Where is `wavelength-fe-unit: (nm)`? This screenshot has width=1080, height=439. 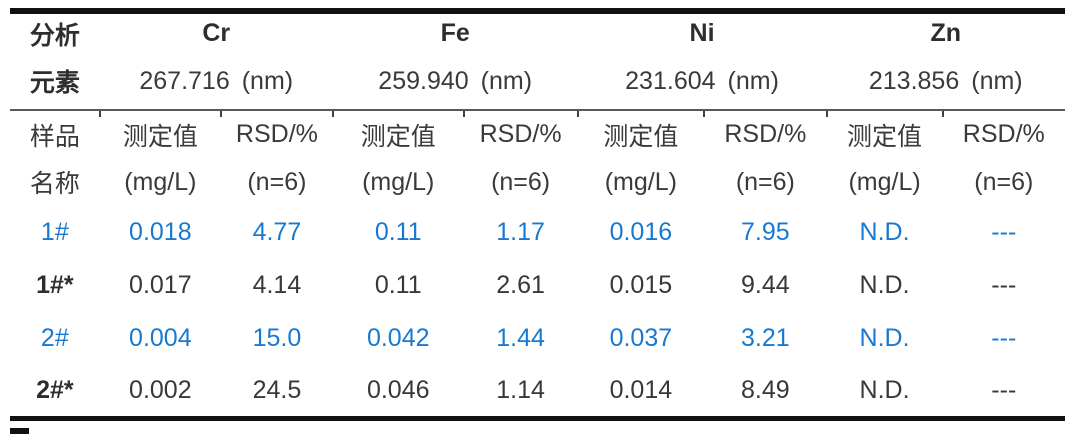
wavelength-fe-unit: (nm) is located at coordinates (506, 80).